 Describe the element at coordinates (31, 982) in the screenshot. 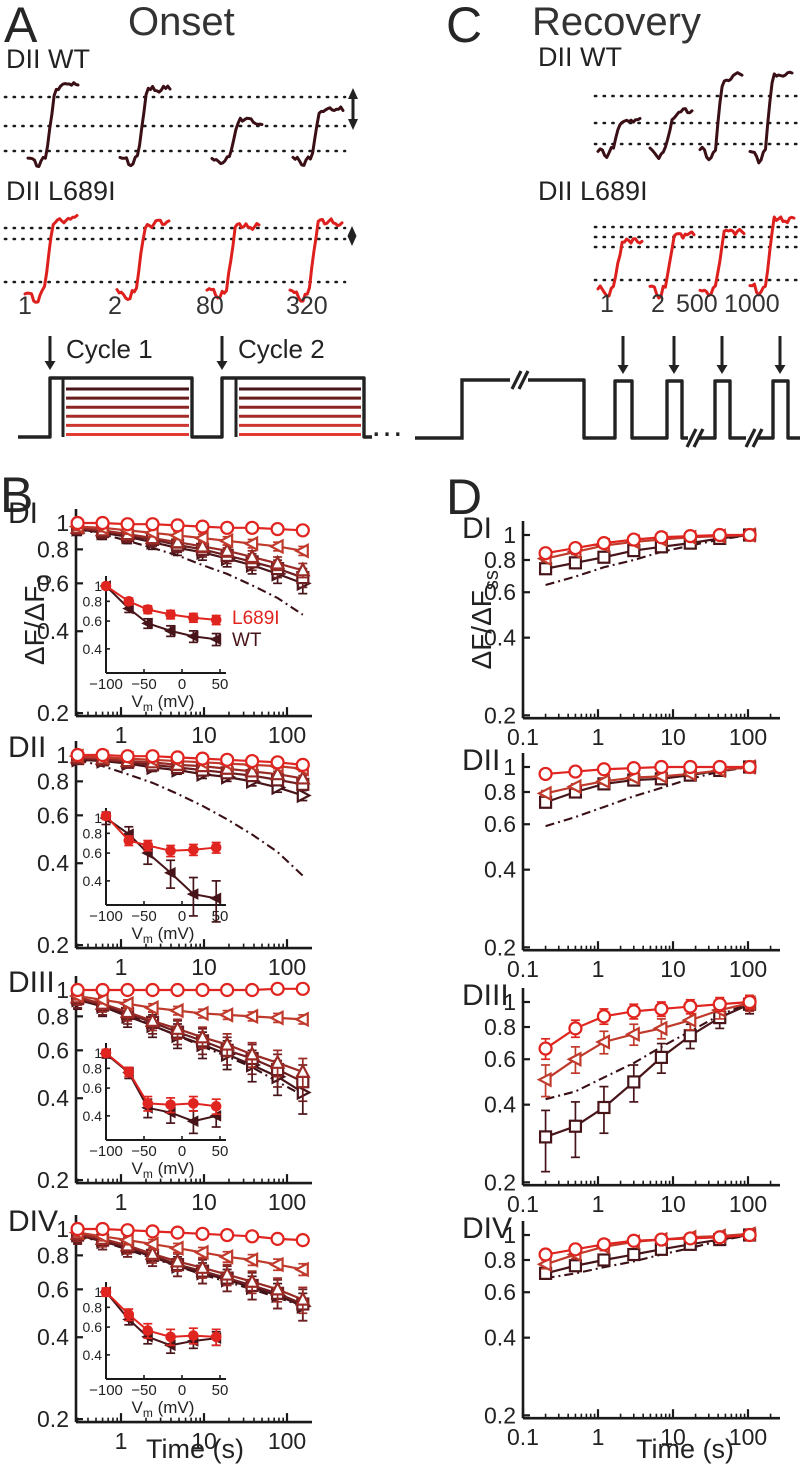

I see `subplot-name-diii: DIII` at that location.